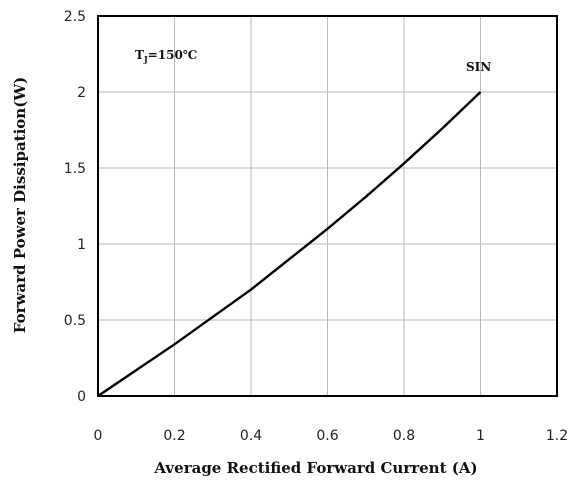 The image size is (574, 484). What do you see at coordinates (174, 436) in the screenshot?
I see `x-tick-label: 0.2` at bounding box center [174, 436].